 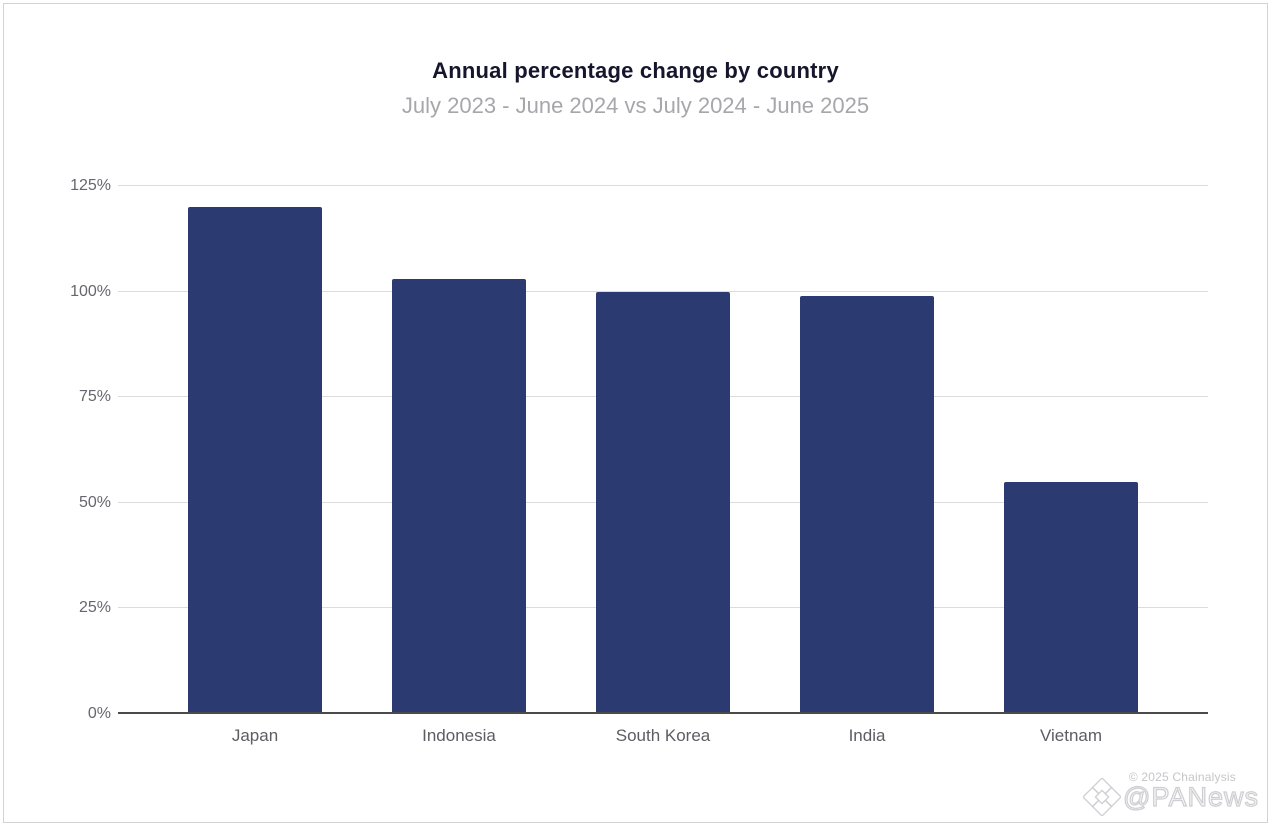 What do you see at coordinates (1205, 796) in the screenshot?
I see `watermark-name: PANews` at bounding box center [1205, 796].